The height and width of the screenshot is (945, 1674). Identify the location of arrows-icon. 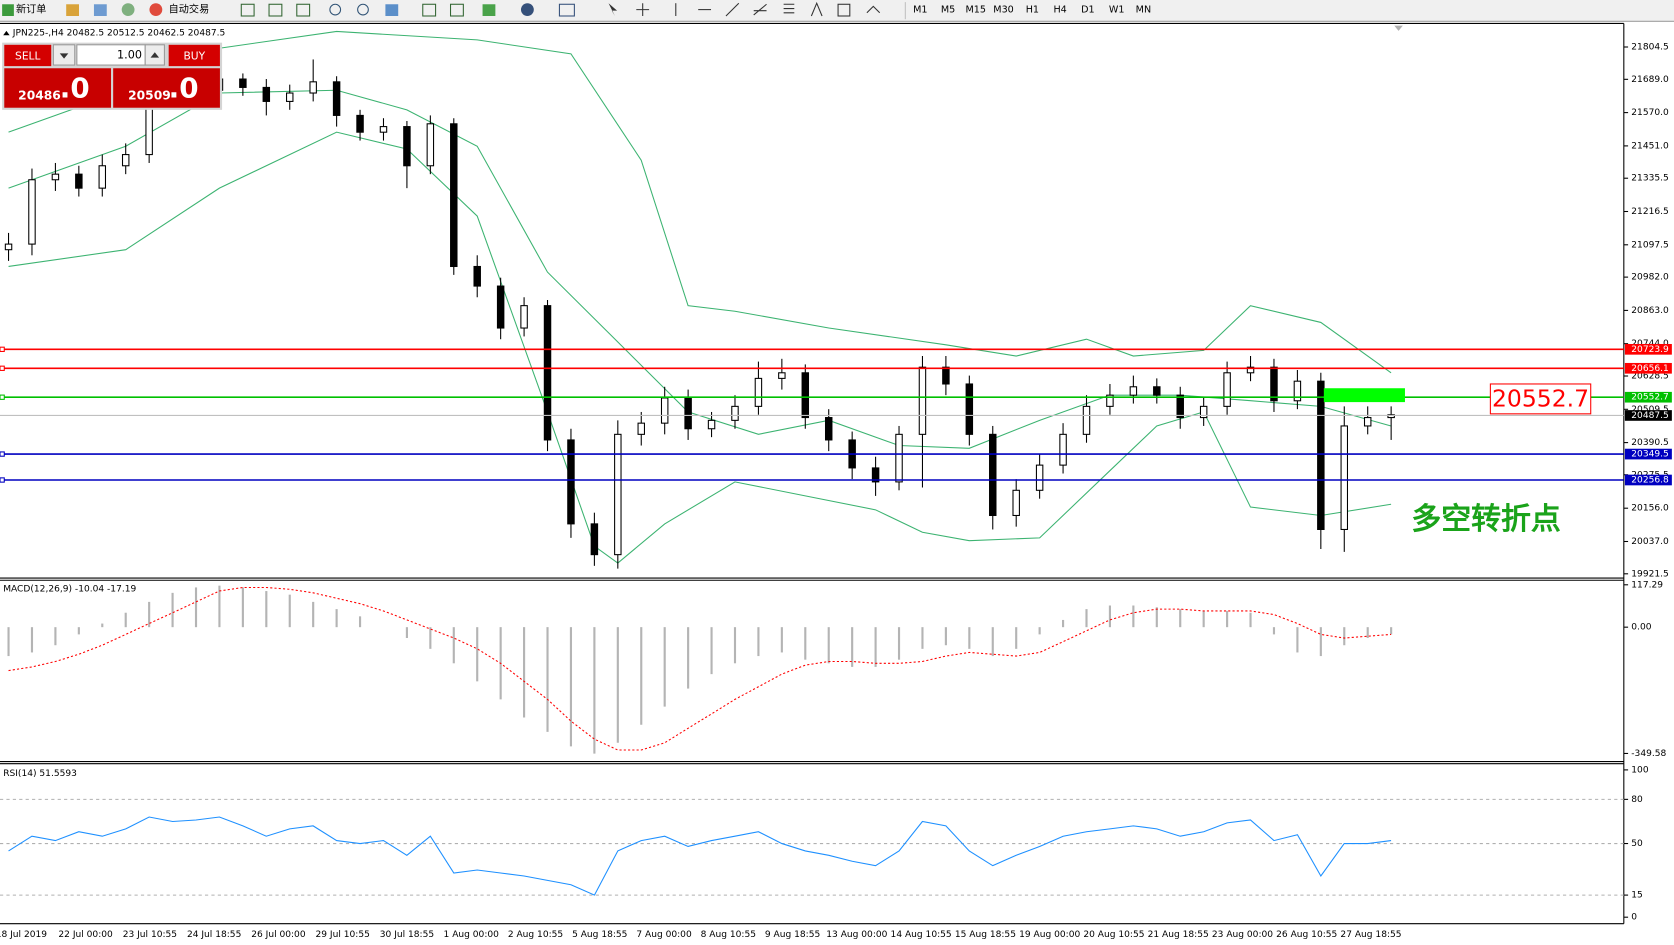
(873, 9).